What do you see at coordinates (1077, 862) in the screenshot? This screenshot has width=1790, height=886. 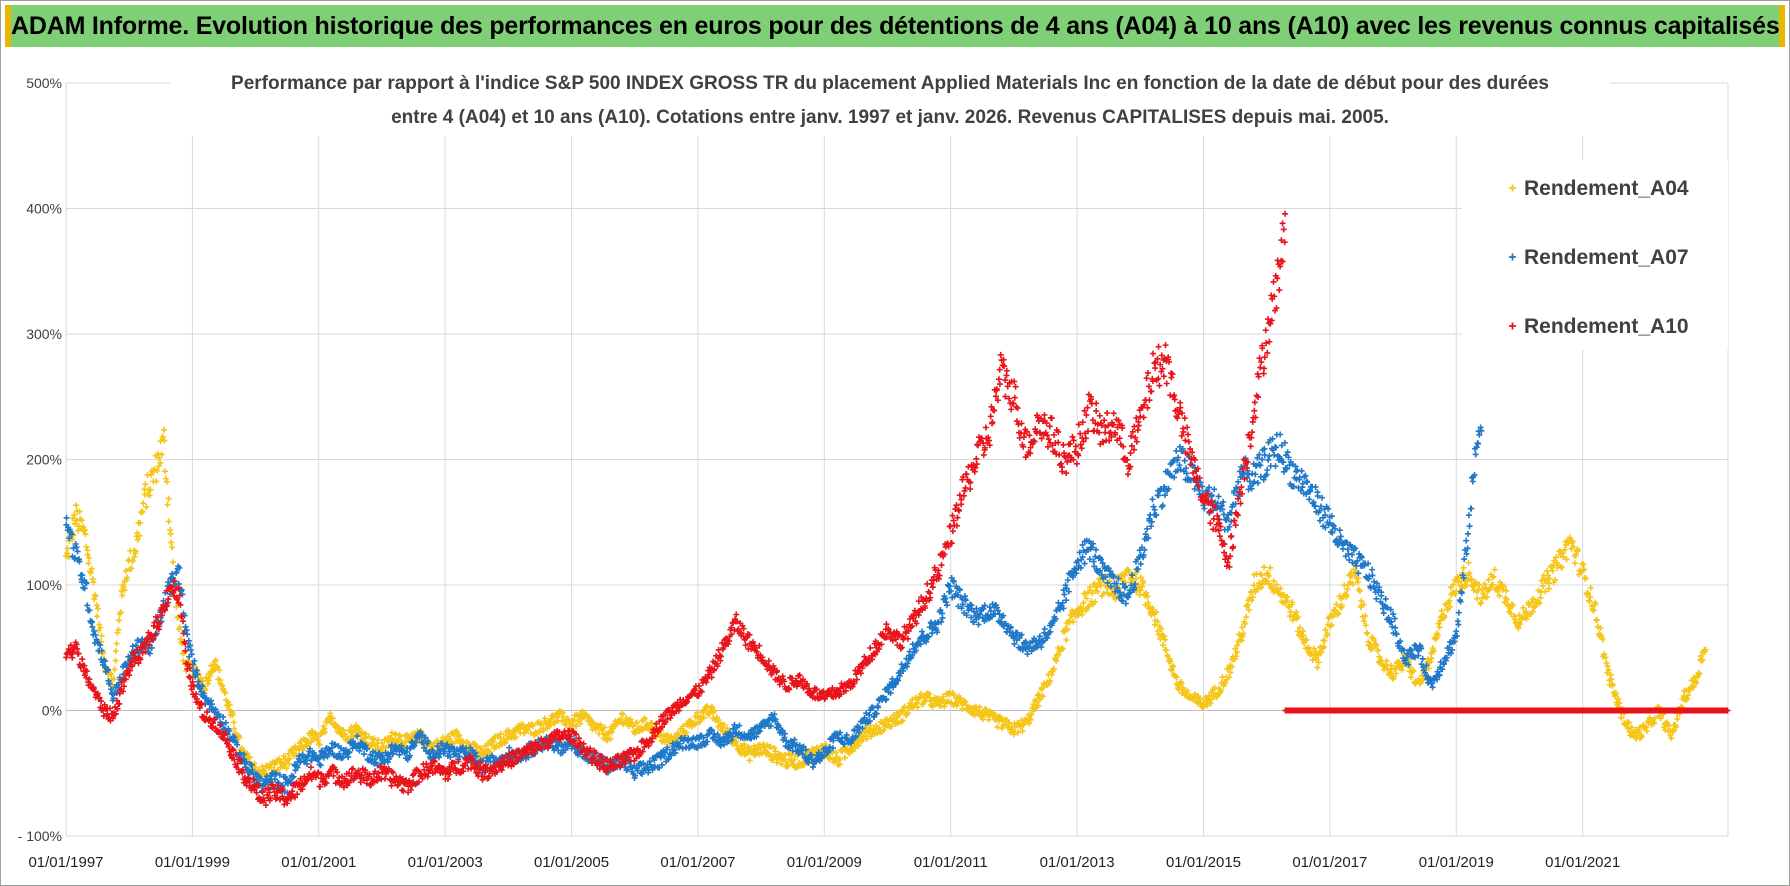 I see `x-tick-label: 01/01/2013` at bounding box center [1077, 862].